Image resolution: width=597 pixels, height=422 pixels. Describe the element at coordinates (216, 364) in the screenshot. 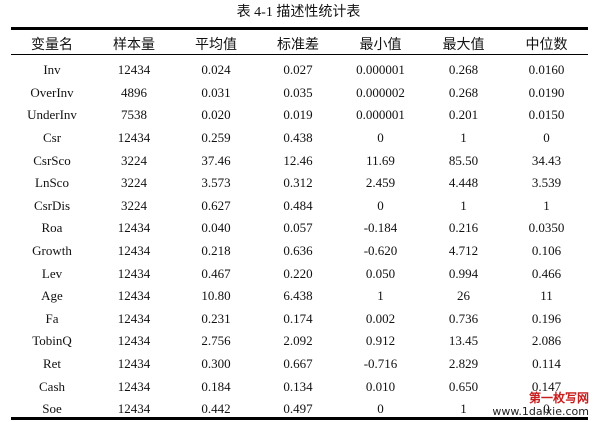

I see `table-cell: 0.300` at that location.